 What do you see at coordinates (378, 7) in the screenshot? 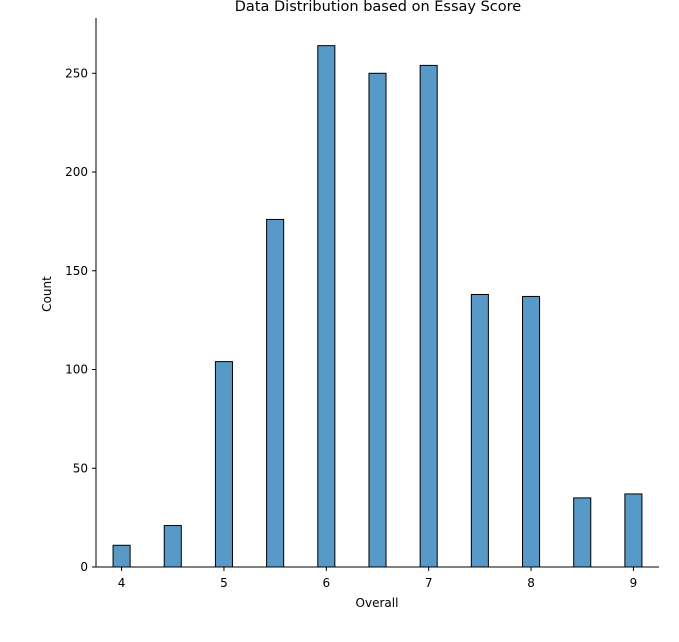
I see `chart-title: Data Distribution based on Essay Score` at bounding box center [378, 7].